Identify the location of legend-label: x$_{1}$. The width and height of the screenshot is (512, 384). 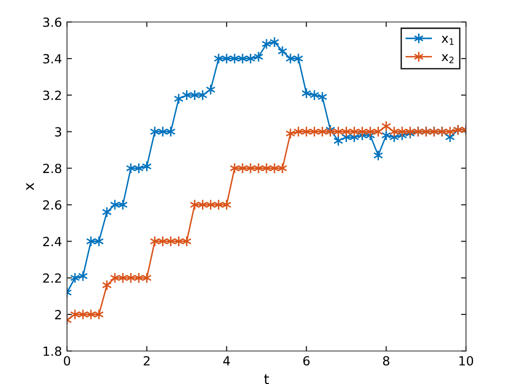
(448, 40).